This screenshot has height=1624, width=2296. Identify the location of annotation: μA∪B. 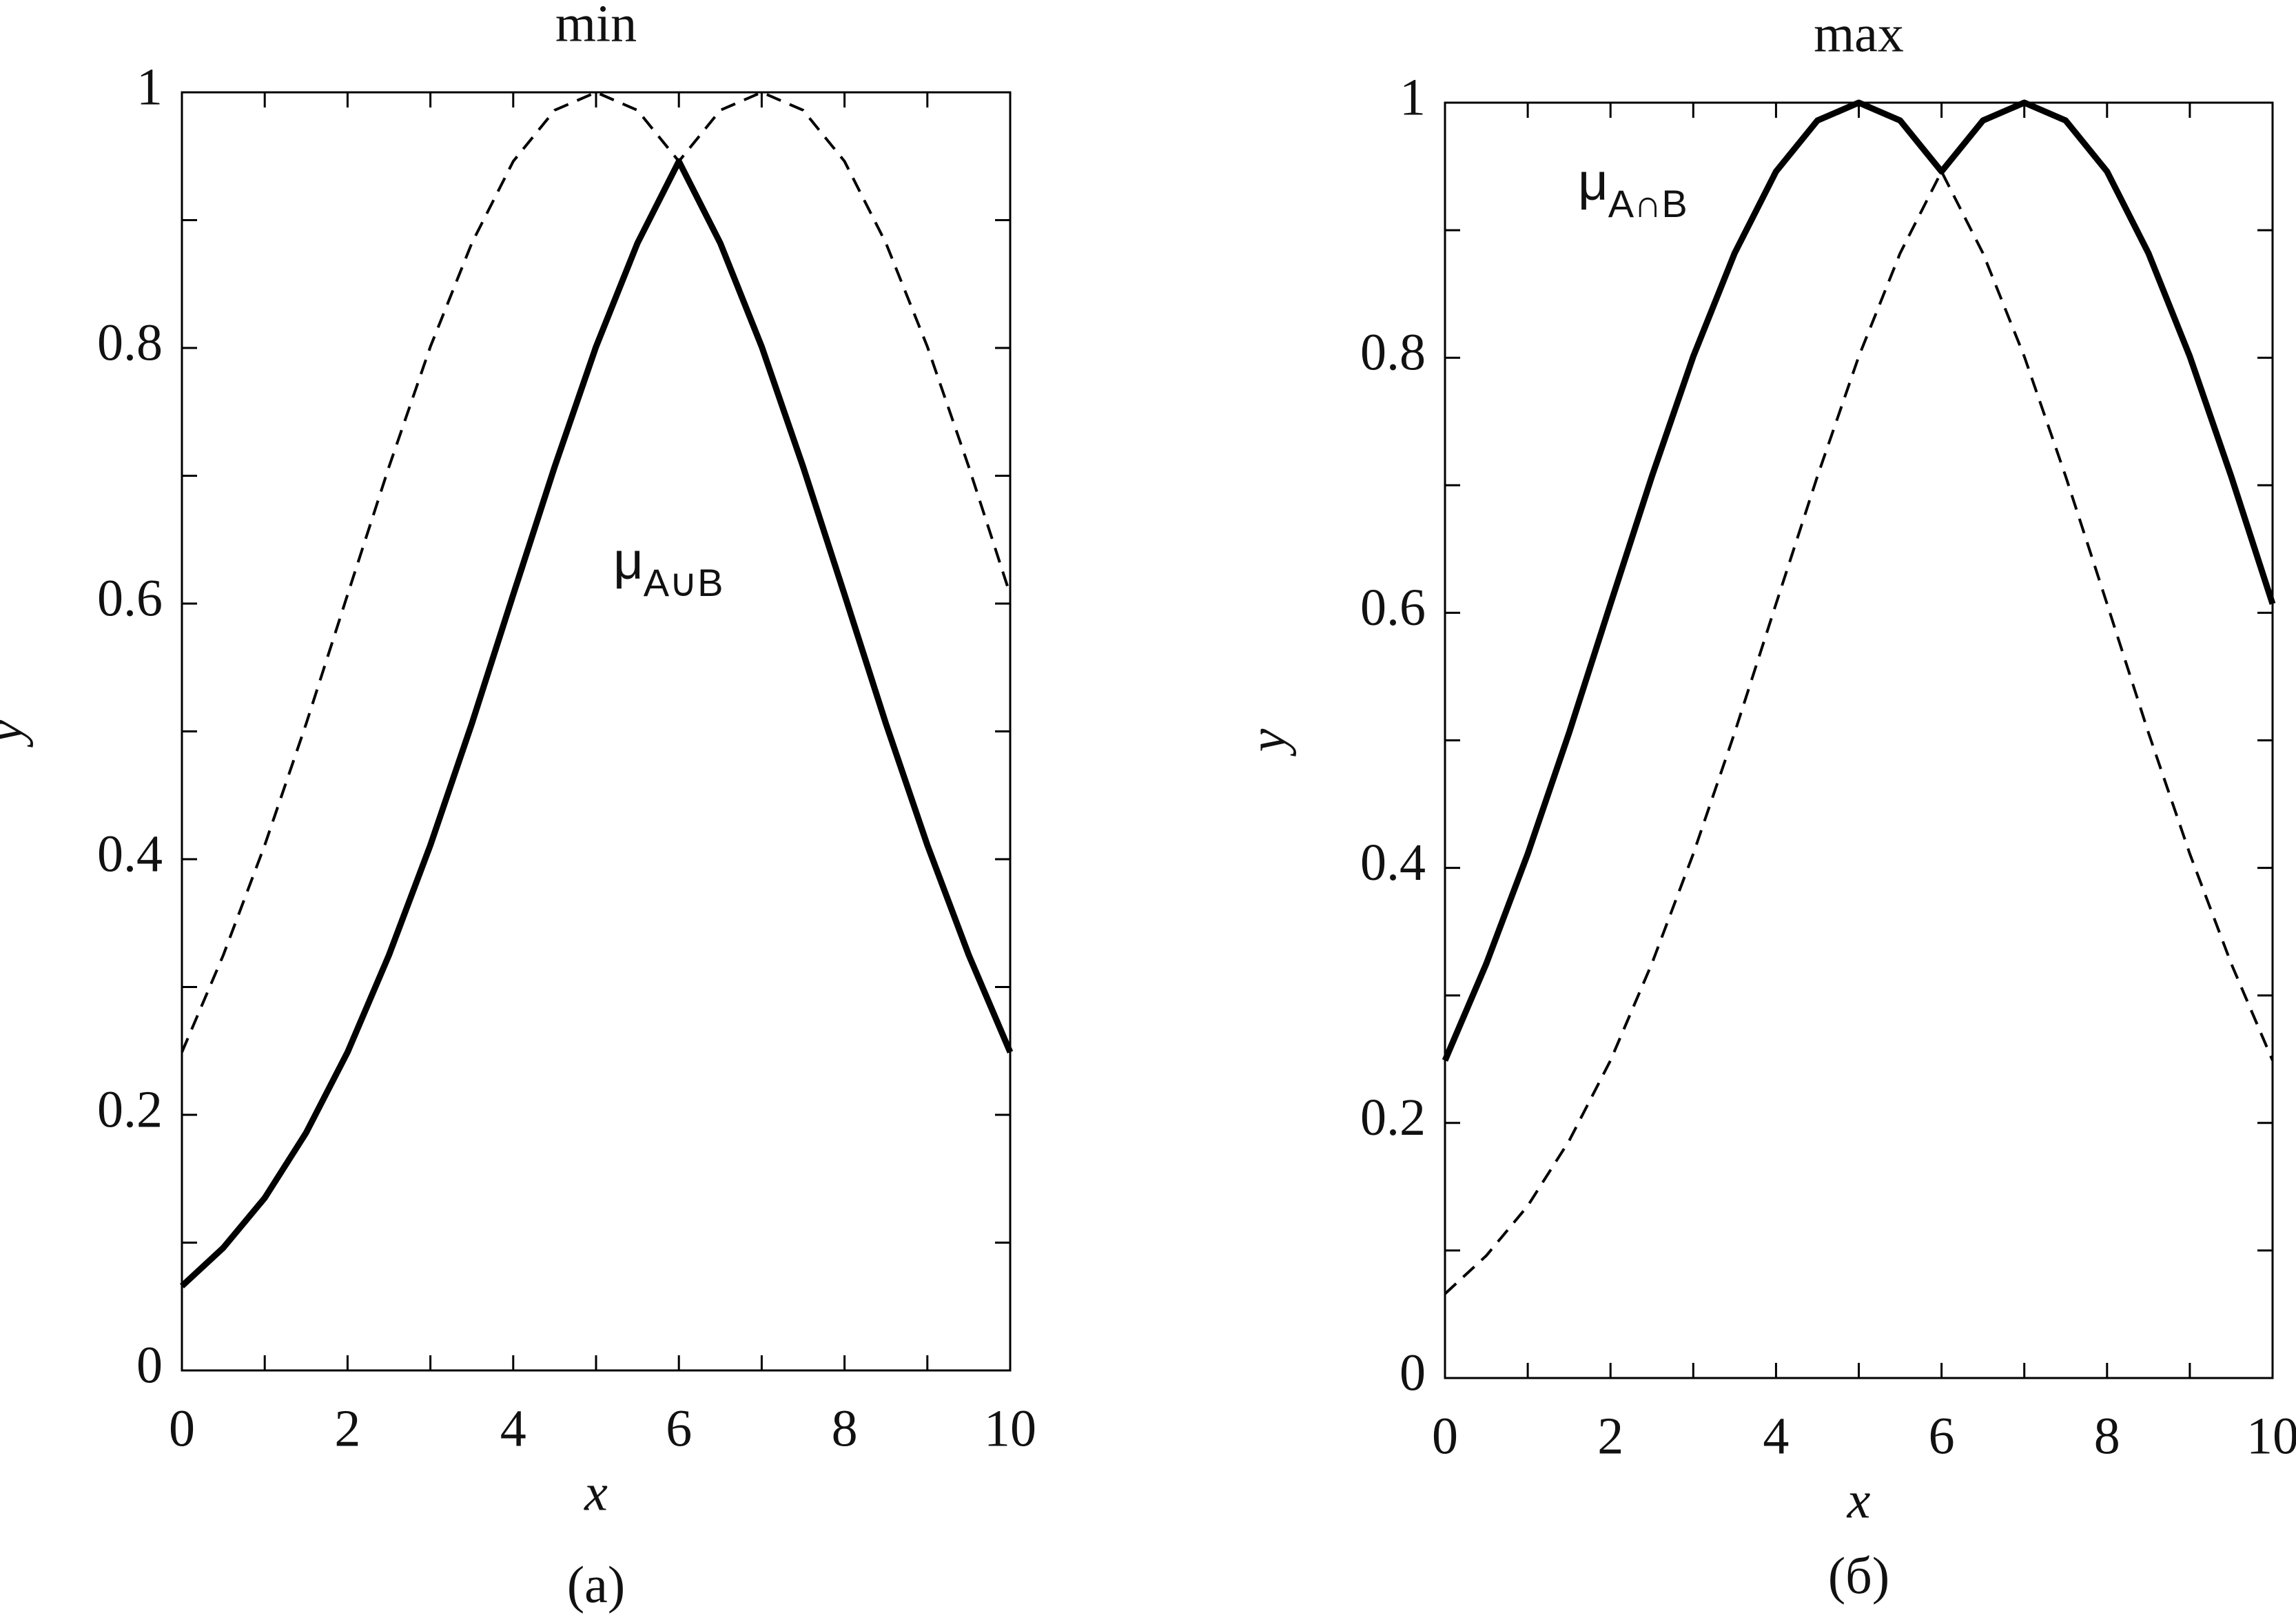
(668, 568).